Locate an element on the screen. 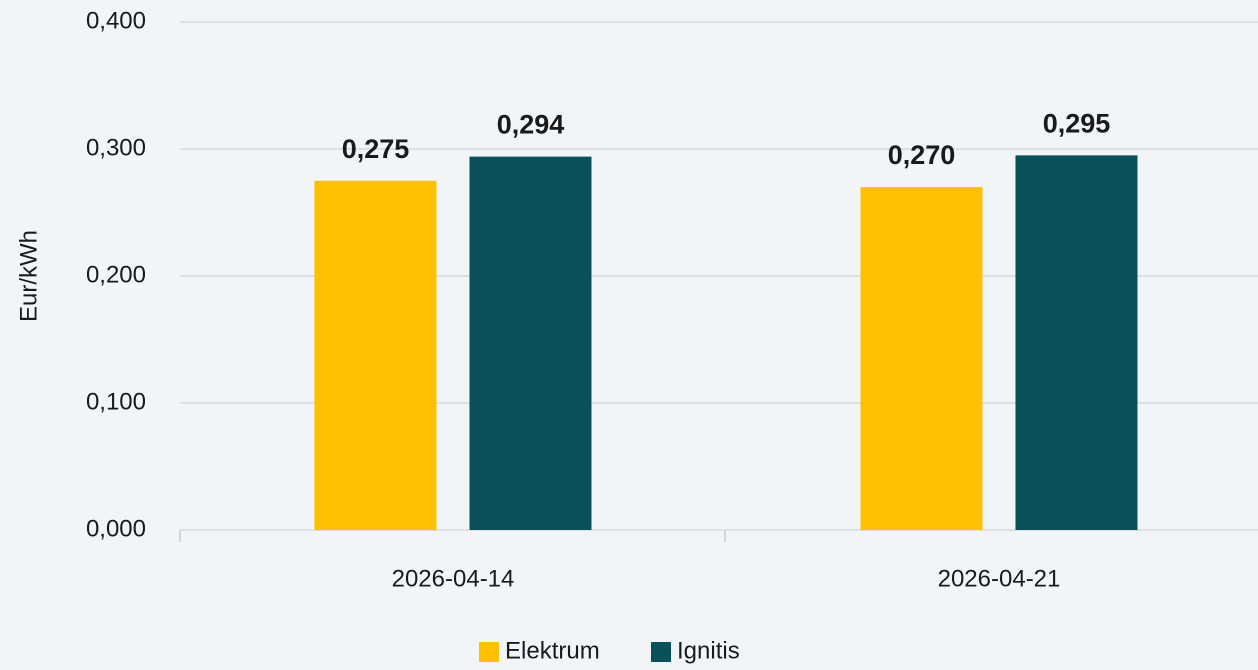 Image resolution: width=1258 pixels, height=670 pixels. data-label: 0,295 is located at coordinates (1077, 123).